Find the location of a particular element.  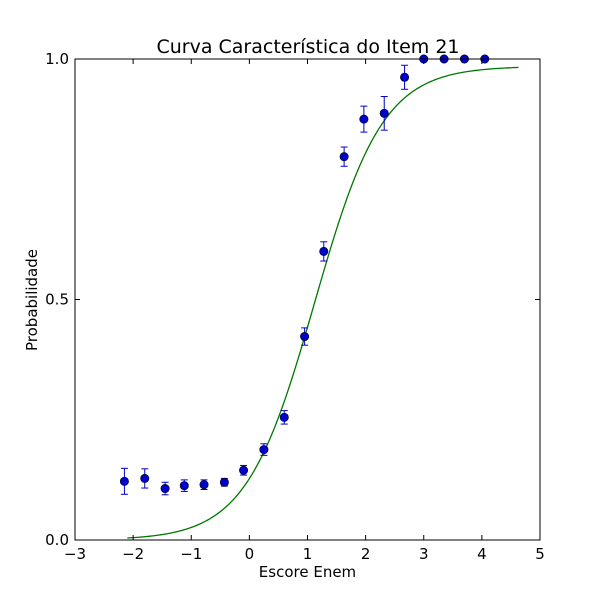

y-tick-label: 0.5 is located at coordinates (57, 300).